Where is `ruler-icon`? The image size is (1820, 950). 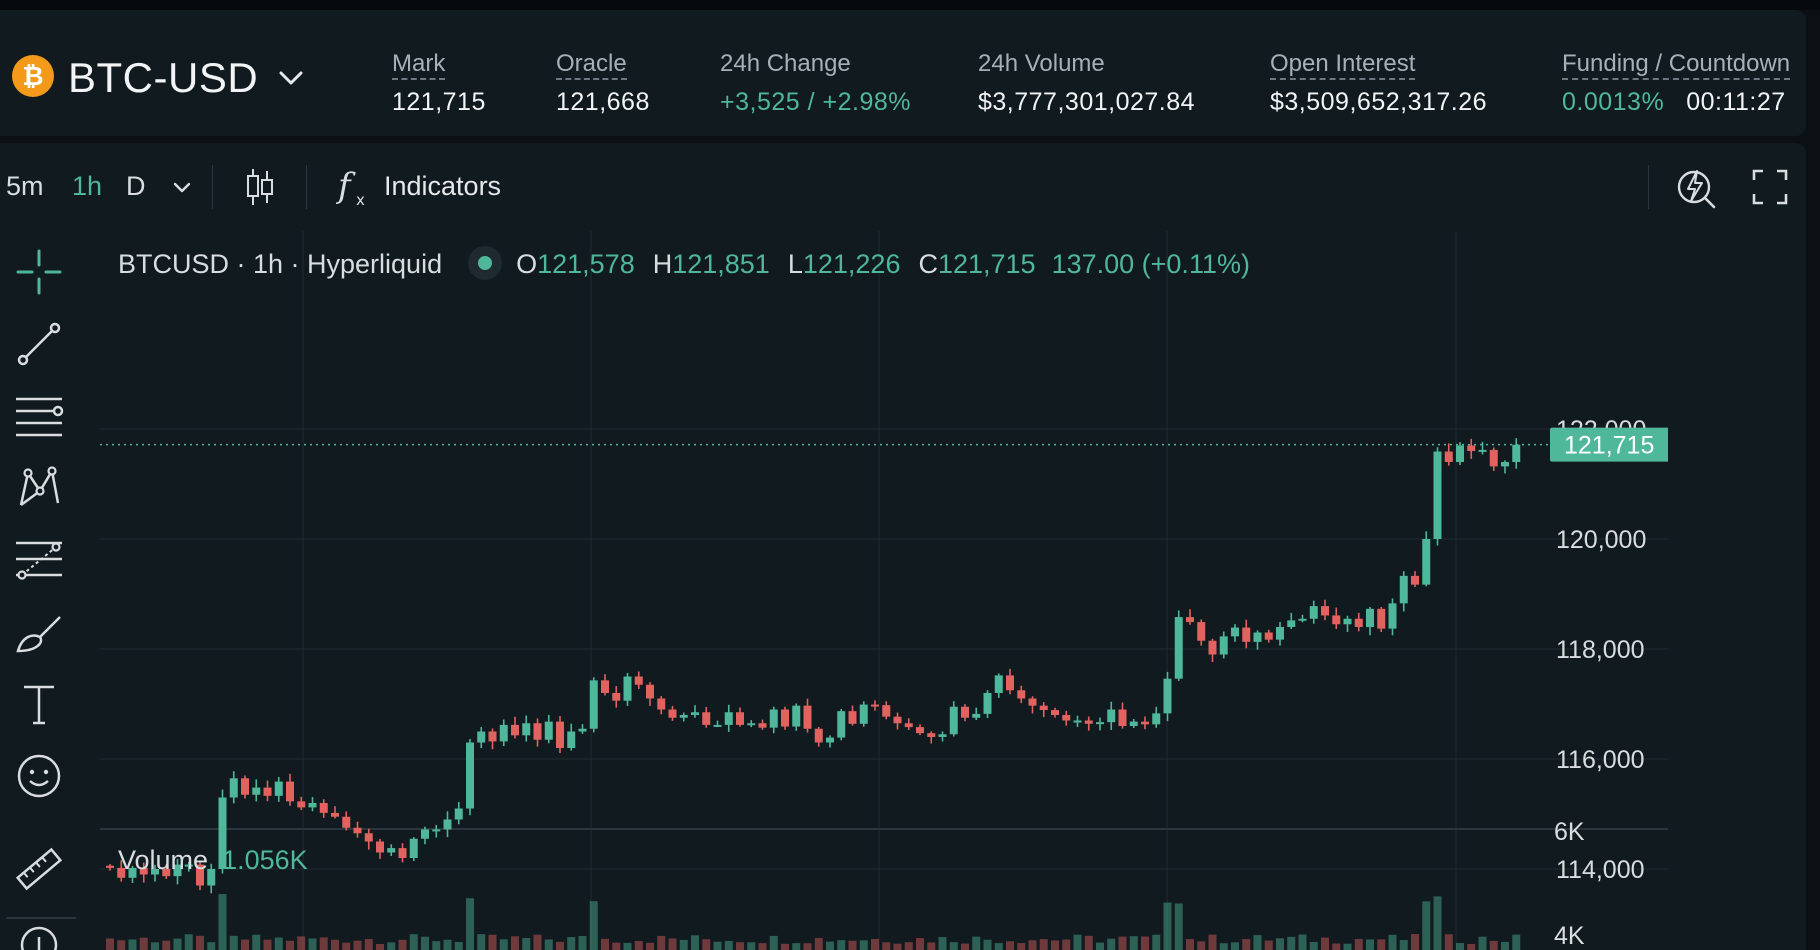
ruler-icon is located at coordinates (39, 870).